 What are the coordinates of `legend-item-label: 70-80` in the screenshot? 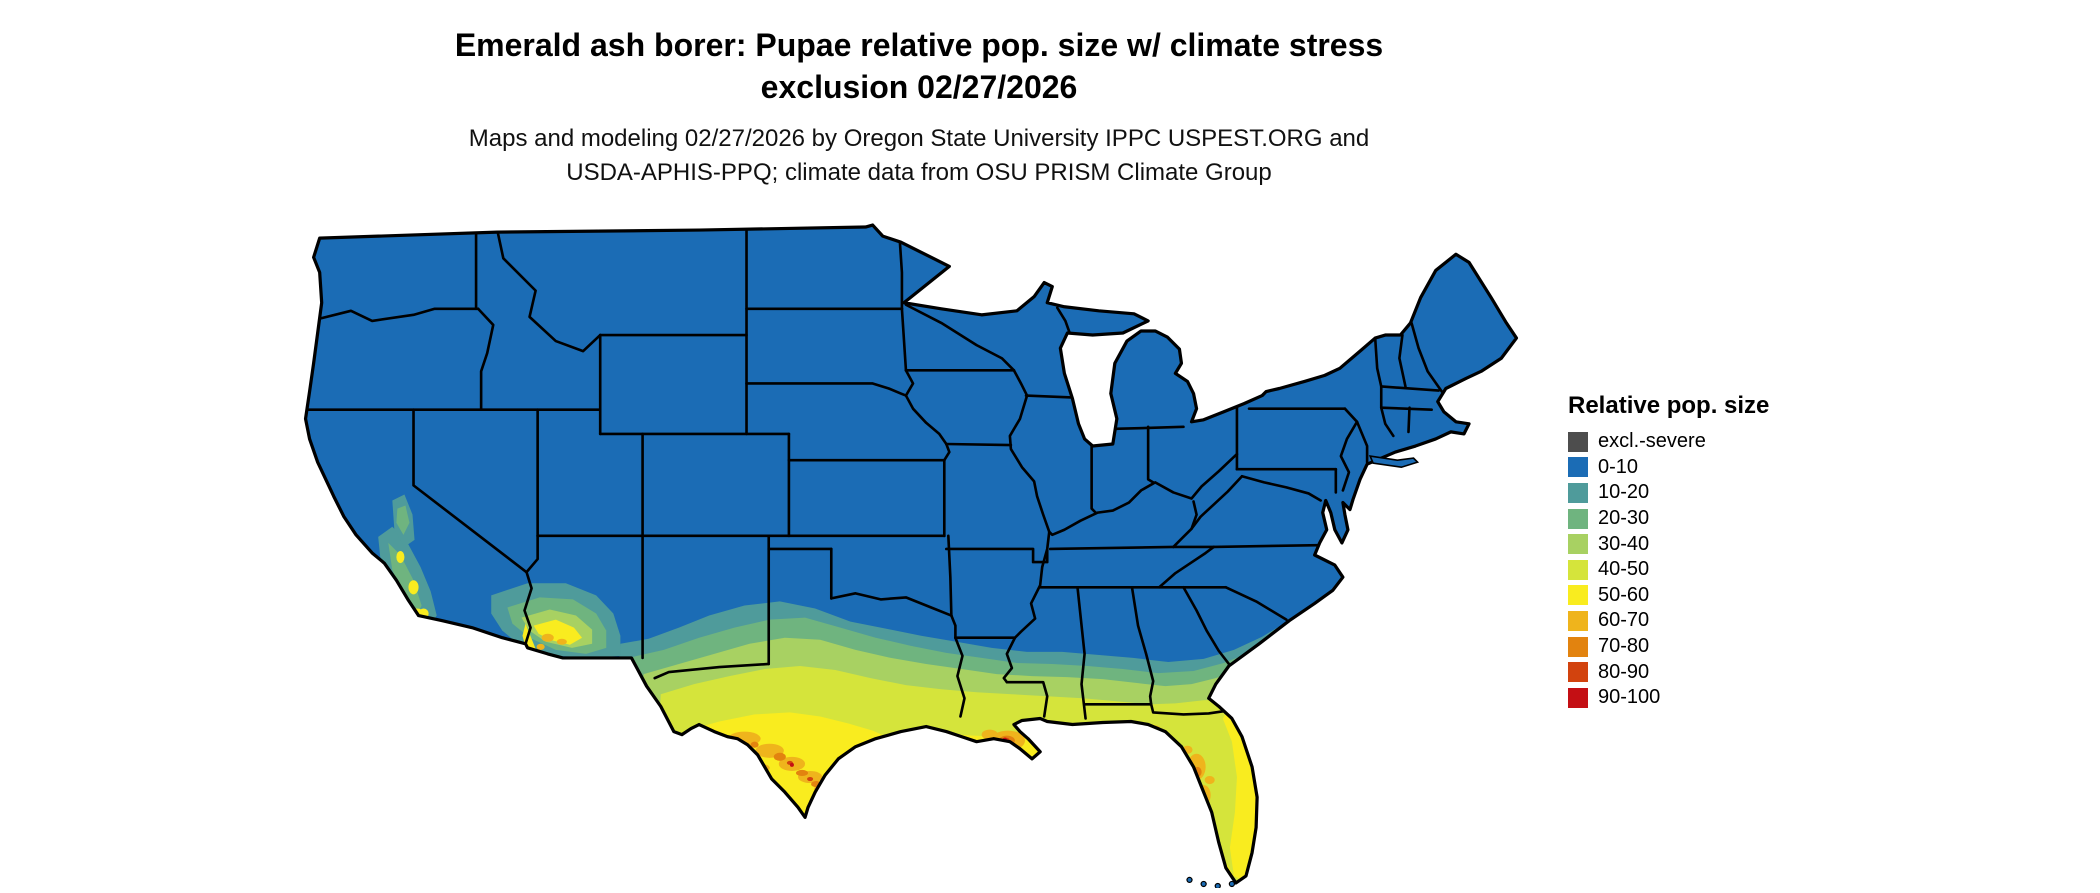 It's located at (1624, 646).